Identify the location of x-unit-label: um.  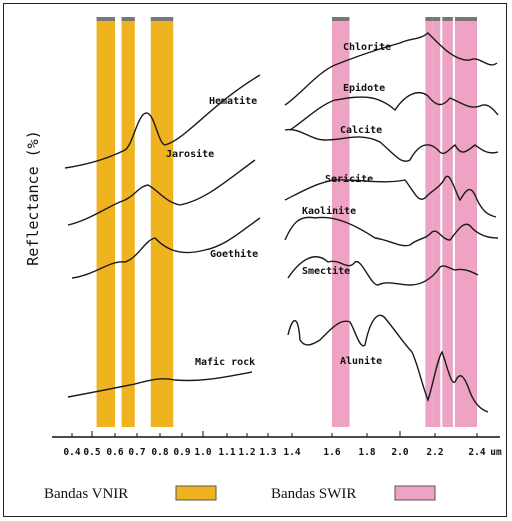
(496, 452).